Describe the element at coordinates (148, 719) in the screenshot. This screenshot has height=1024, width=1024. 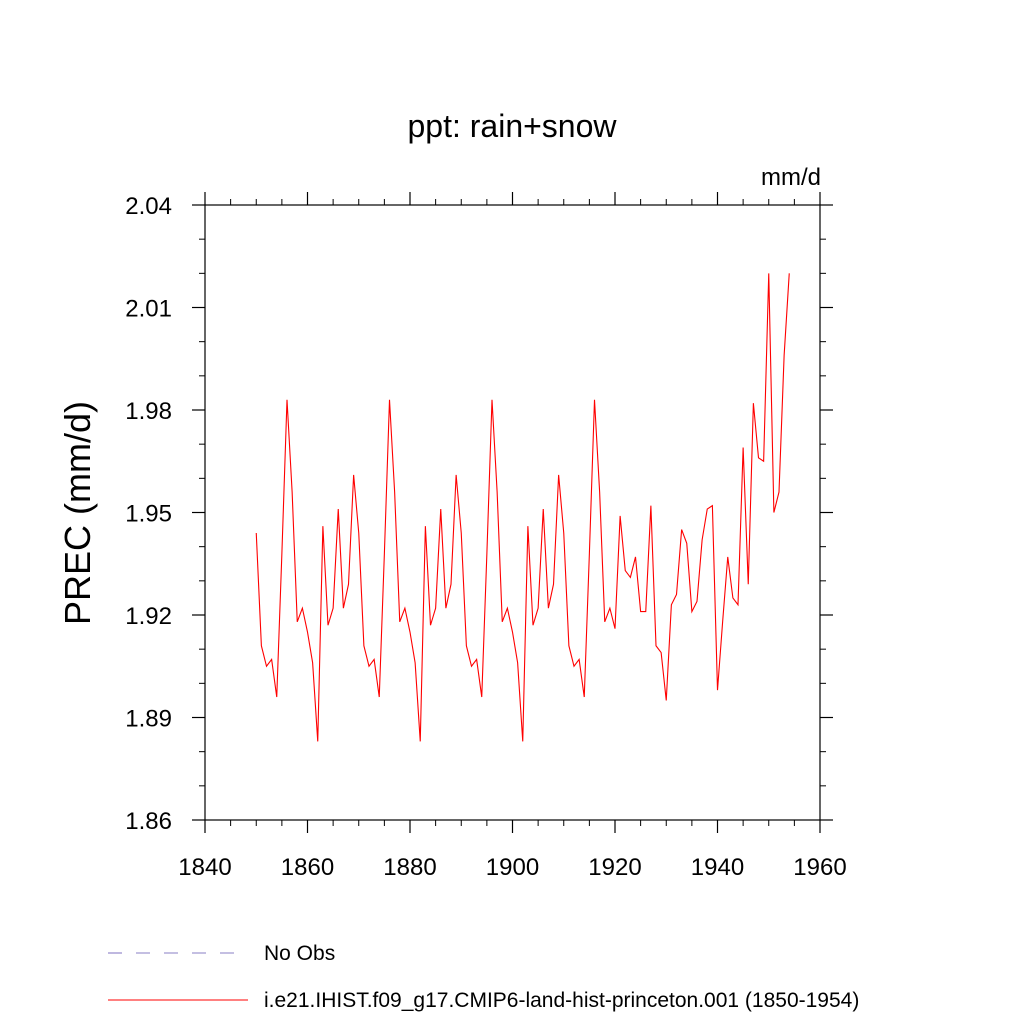
I see `y-tick-label: 1.89` at that location.